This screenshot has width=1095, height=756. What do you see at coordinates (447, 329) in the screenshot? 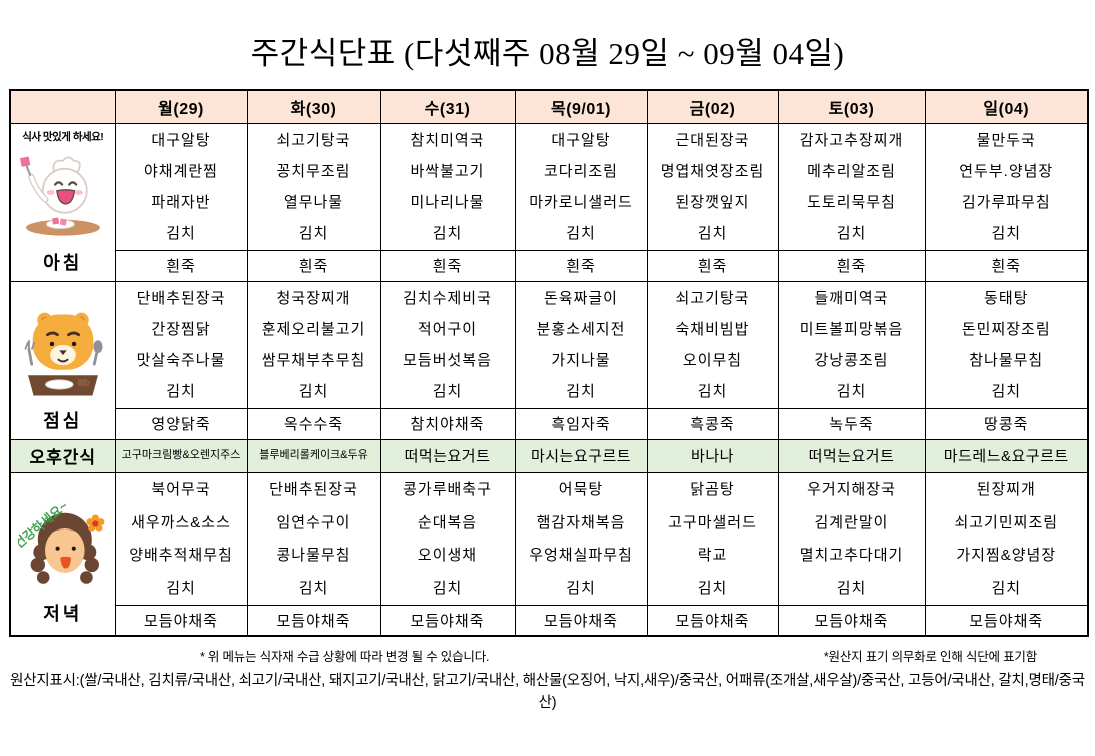
I see `dish-lunch-2-1: 적어구이` at bounding box center [447, 329].